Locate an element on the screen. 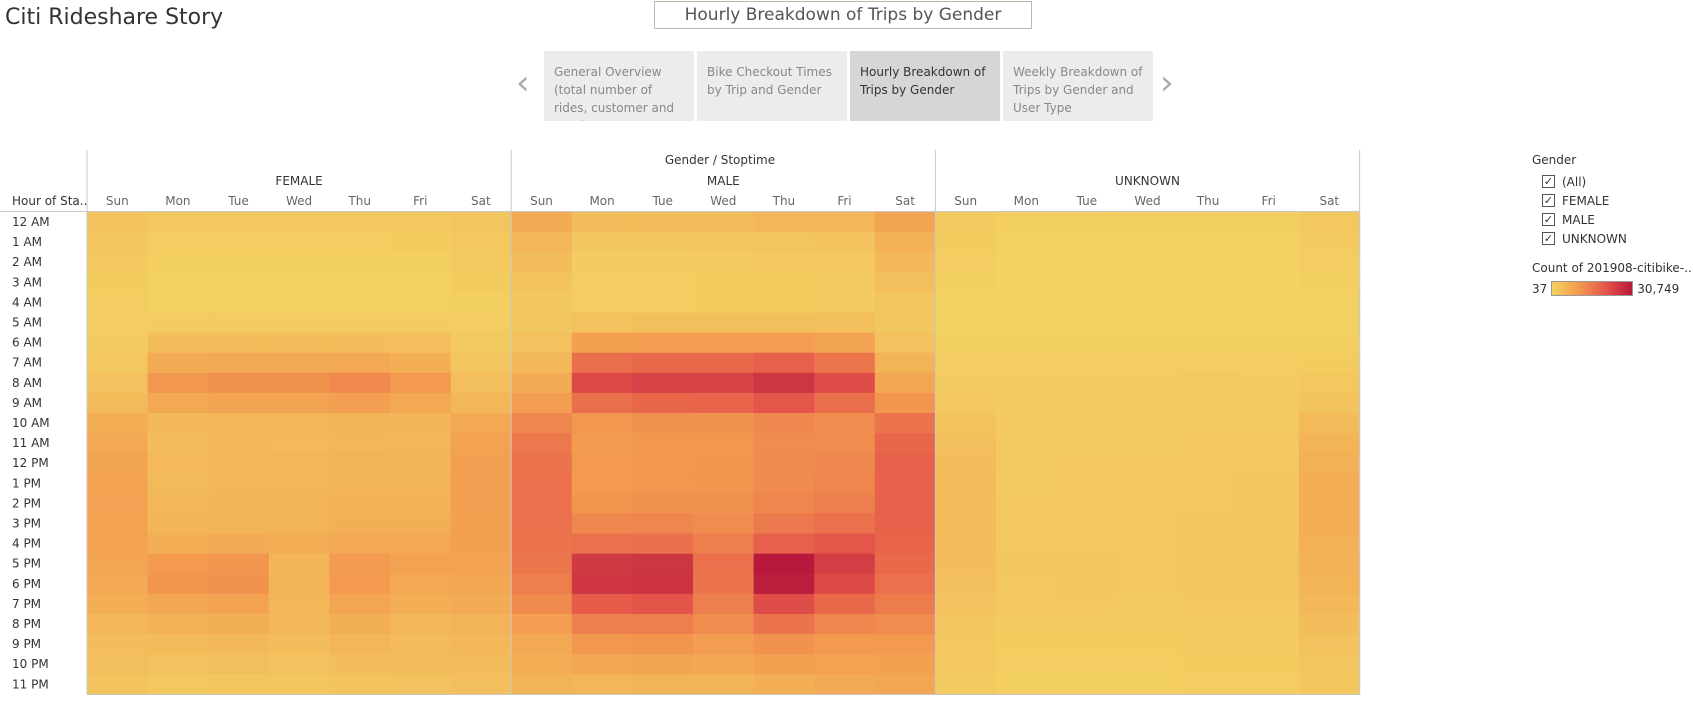 The height and width of the screenshot is (713, 1693). story-point-hourly-breakdown: Hourly Breakdown of Trips by Gender is located at coordinates (925, 86).